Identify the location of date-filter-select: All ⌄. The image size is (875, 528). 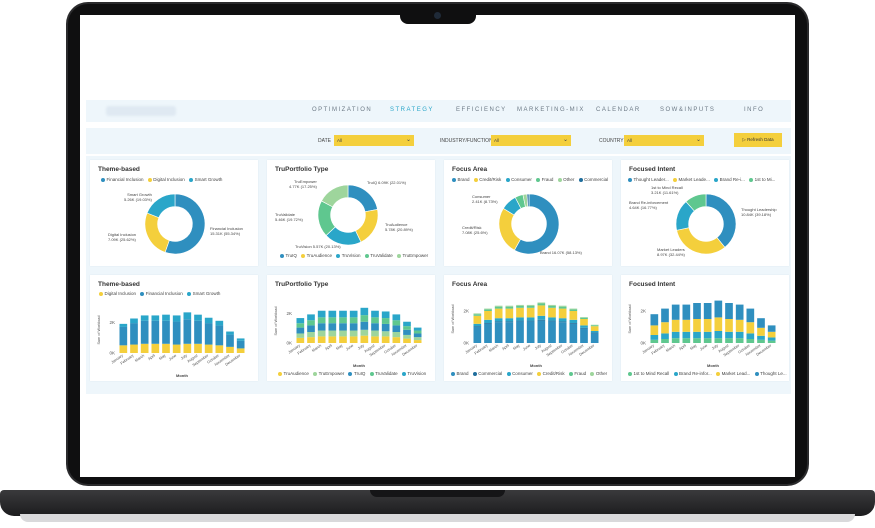
(374, 140).